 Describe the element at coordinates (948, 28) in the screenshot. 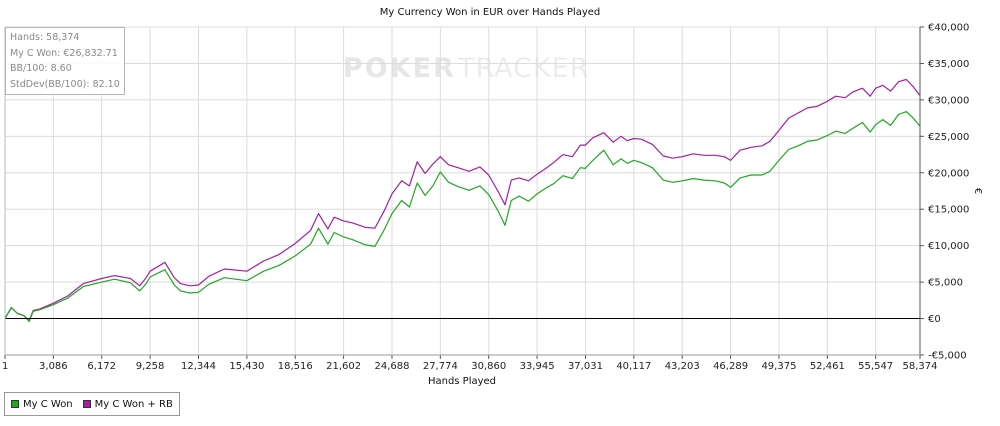

I see `y-tick-label: €40,000` at that location.